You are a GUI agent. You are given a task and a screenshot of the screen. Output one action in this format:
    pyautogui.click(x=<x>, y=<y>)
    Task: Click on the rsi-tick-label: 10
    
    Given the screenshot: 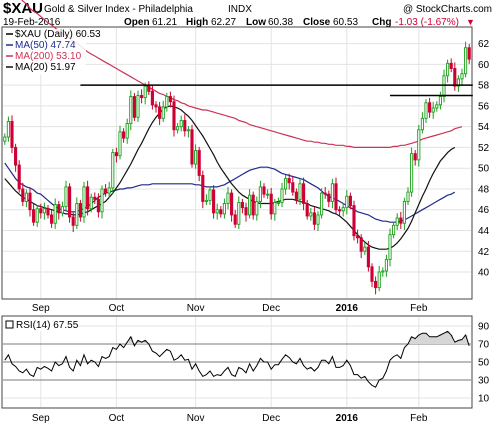 What is the action you would take?
    pyautogui.click(x=484, y=399)
    